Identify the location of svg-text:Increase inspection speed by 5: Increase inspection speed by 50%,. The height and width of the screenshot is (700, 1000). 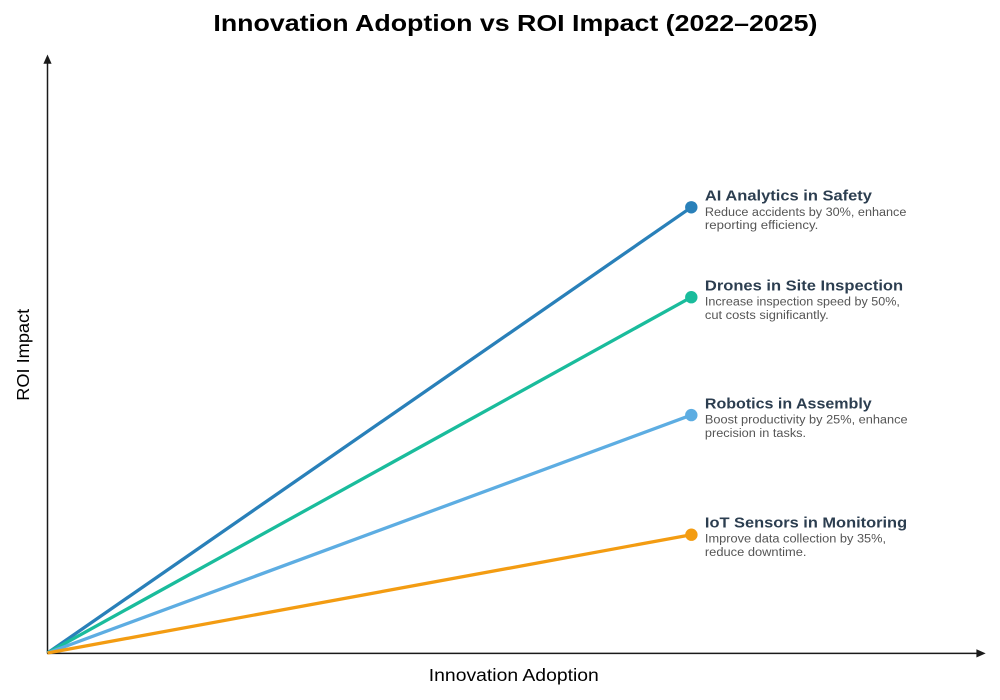
(802, 302).